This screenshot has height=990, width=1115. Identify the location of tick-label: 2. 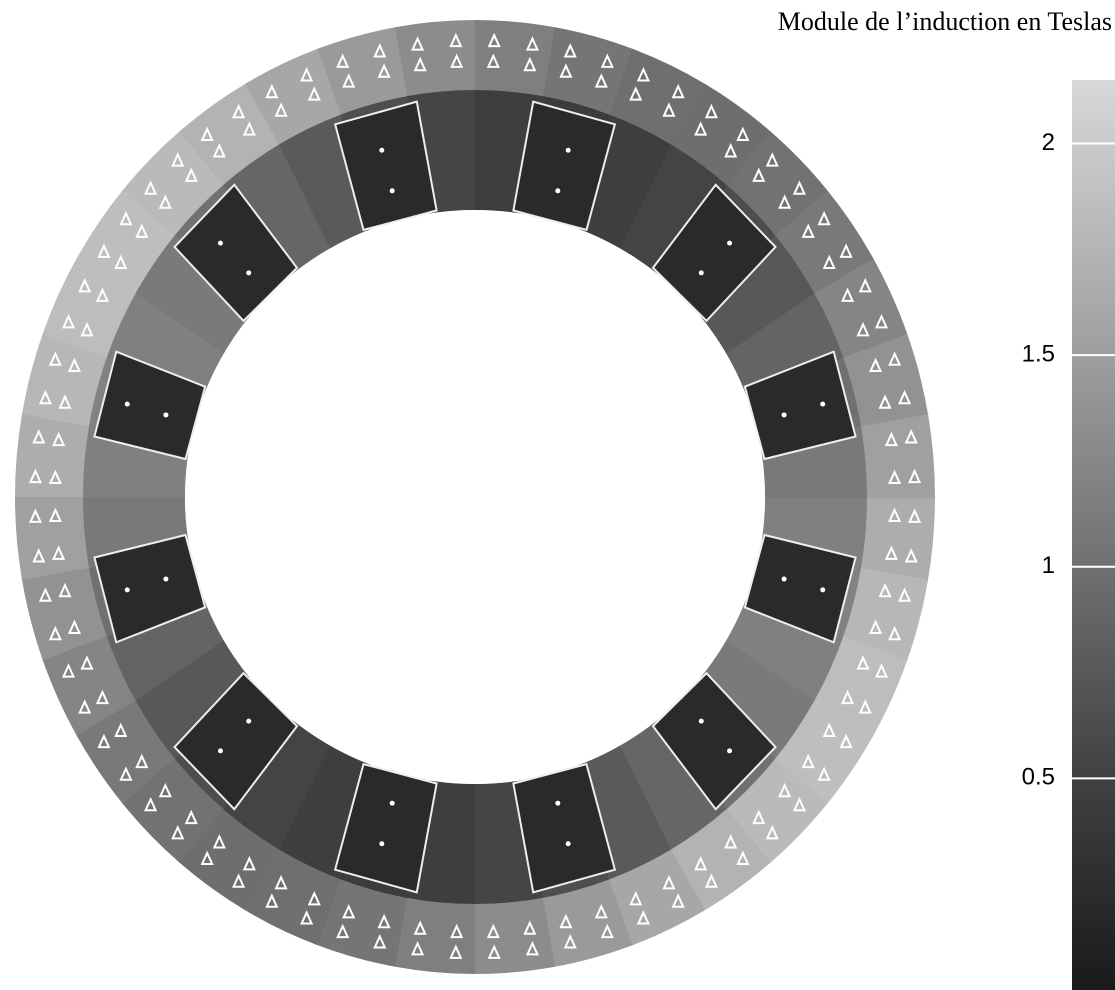
(1048, 142).